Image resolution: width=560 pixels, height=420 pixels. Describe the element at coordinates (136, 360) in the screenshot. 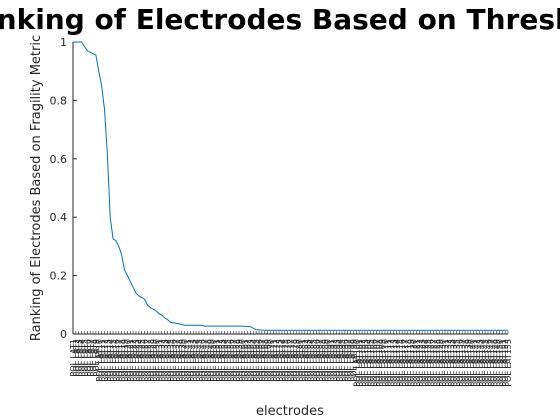

I see `x-tick-label: POL LAT23` at that location.